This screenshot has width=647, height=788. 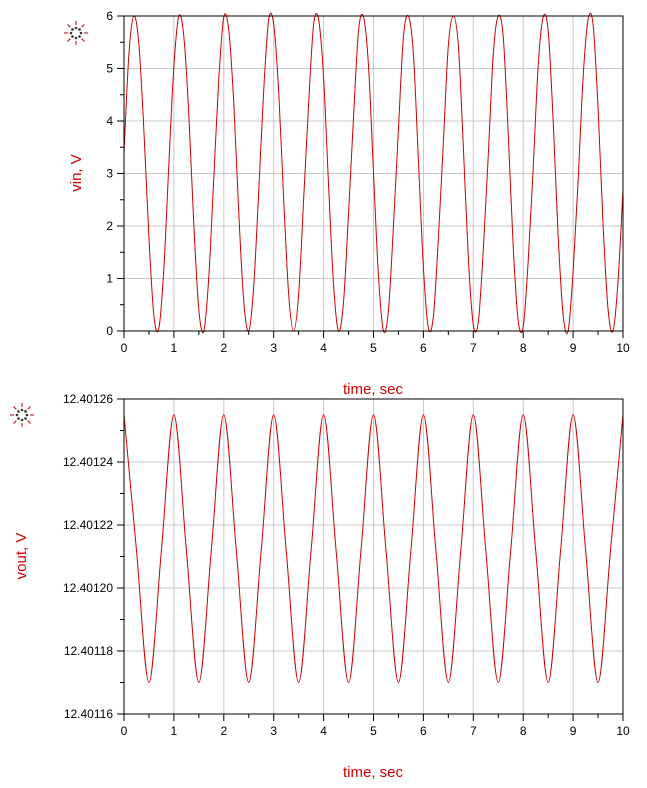 What do you see at coordinates (88, 714) in the screenshot?
I see `y-tick-label: 12.40116` at bounding box center [88, 714].